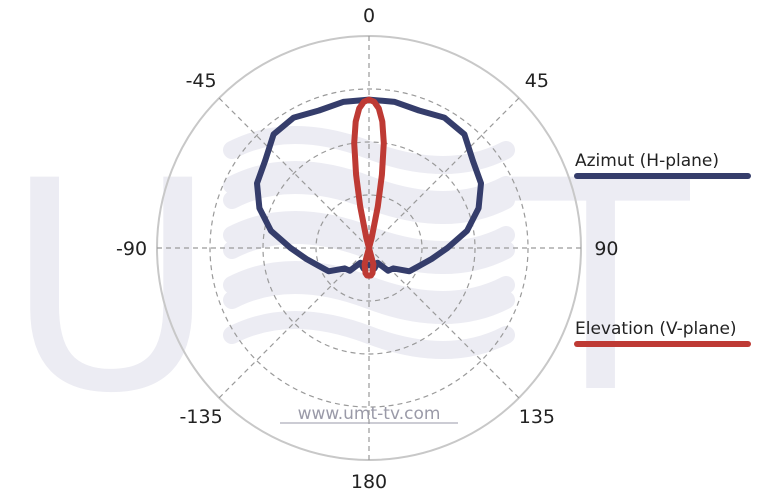 This screenshot has height=495, width=776. What do you see at coordinates (201, 81) in the screenshot?
I see `angle-label-7: -45` at bounding box center [201, 81].